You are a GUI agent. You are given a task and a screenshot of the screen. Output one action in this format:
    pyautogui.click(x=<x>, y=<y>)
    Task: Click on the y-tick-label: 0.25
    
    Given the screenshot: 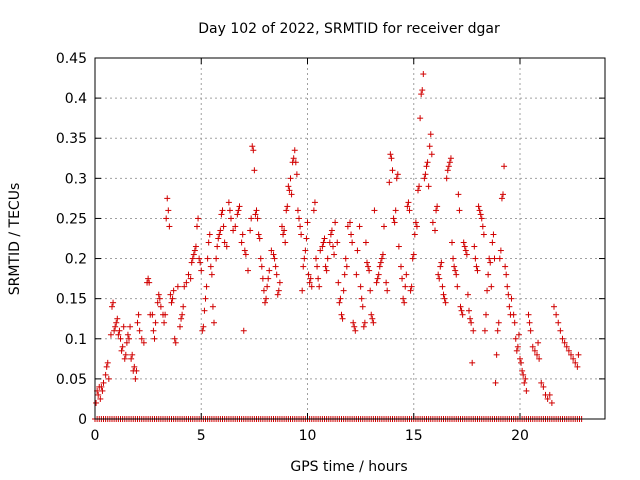 What is the action you would take?
    pyautogui.click(x=71, y=219)
    